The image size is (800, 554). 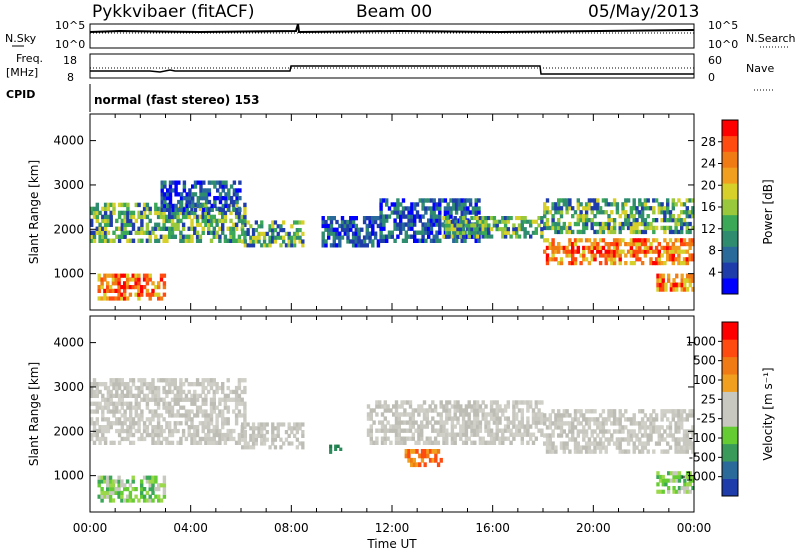 What do you see at coordinates (771, 38) in the screenshot?
I see `nsearch-label: N.Search` at bounding box center [771, 38].